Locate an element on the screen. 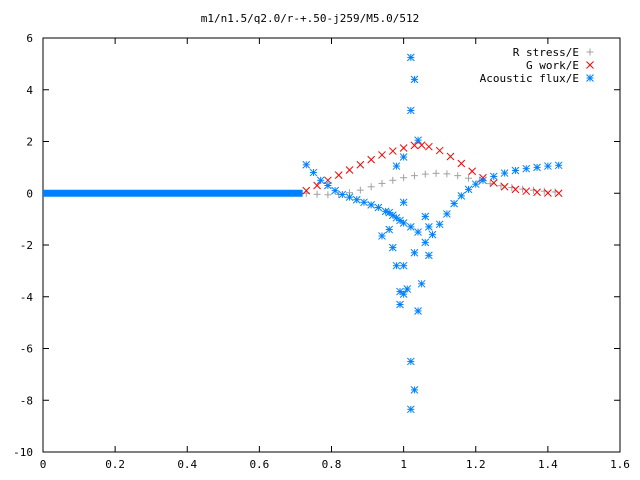  legend-label: Acoustic flux/E is located at coordinates (529, 78).